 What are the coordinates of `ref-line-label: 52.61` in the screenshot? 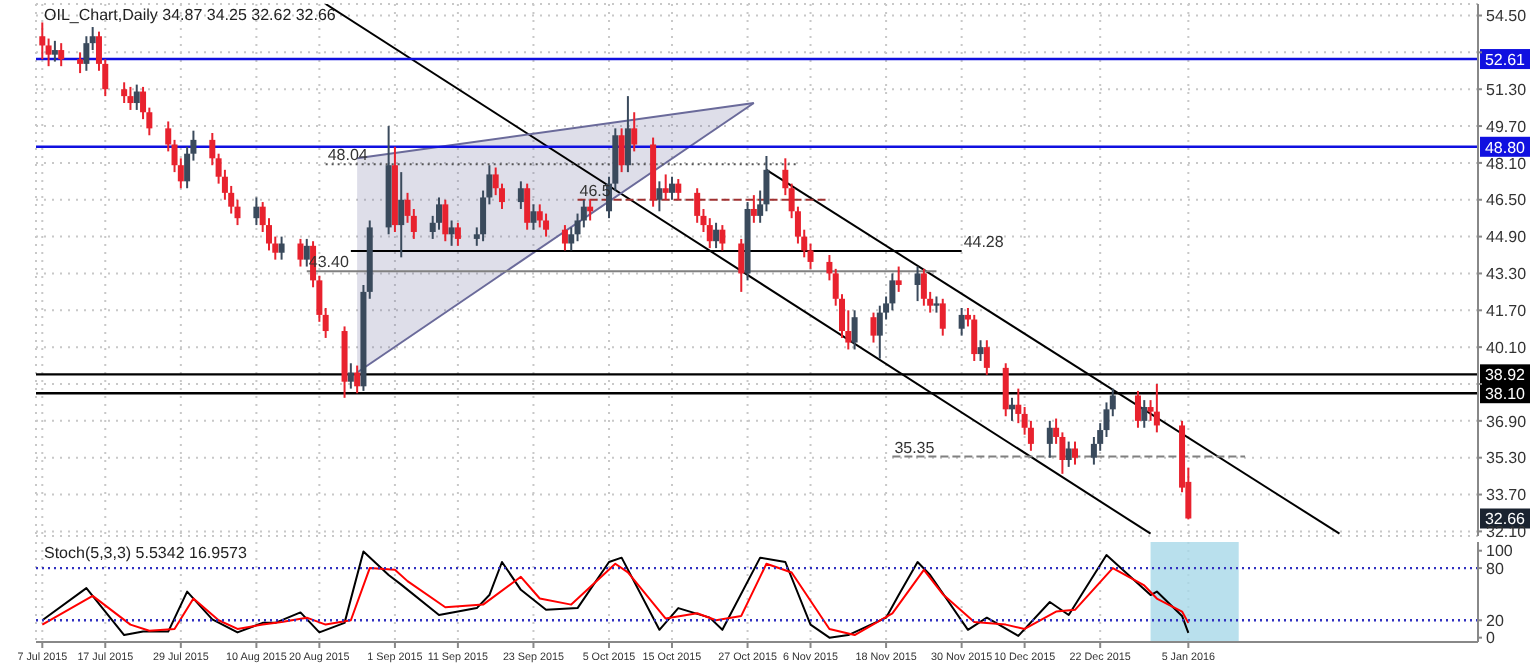 It's located at (1505, 60).